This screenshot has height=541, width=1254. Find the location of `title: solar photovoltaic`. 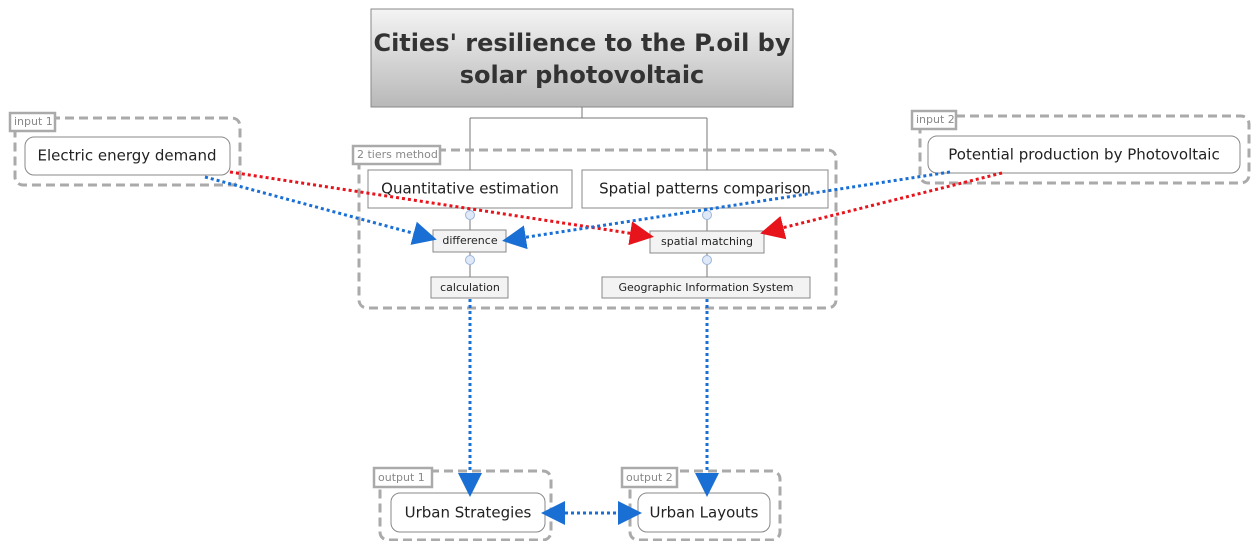

title: solar photovoltaic is located at coordinates (582, 75).